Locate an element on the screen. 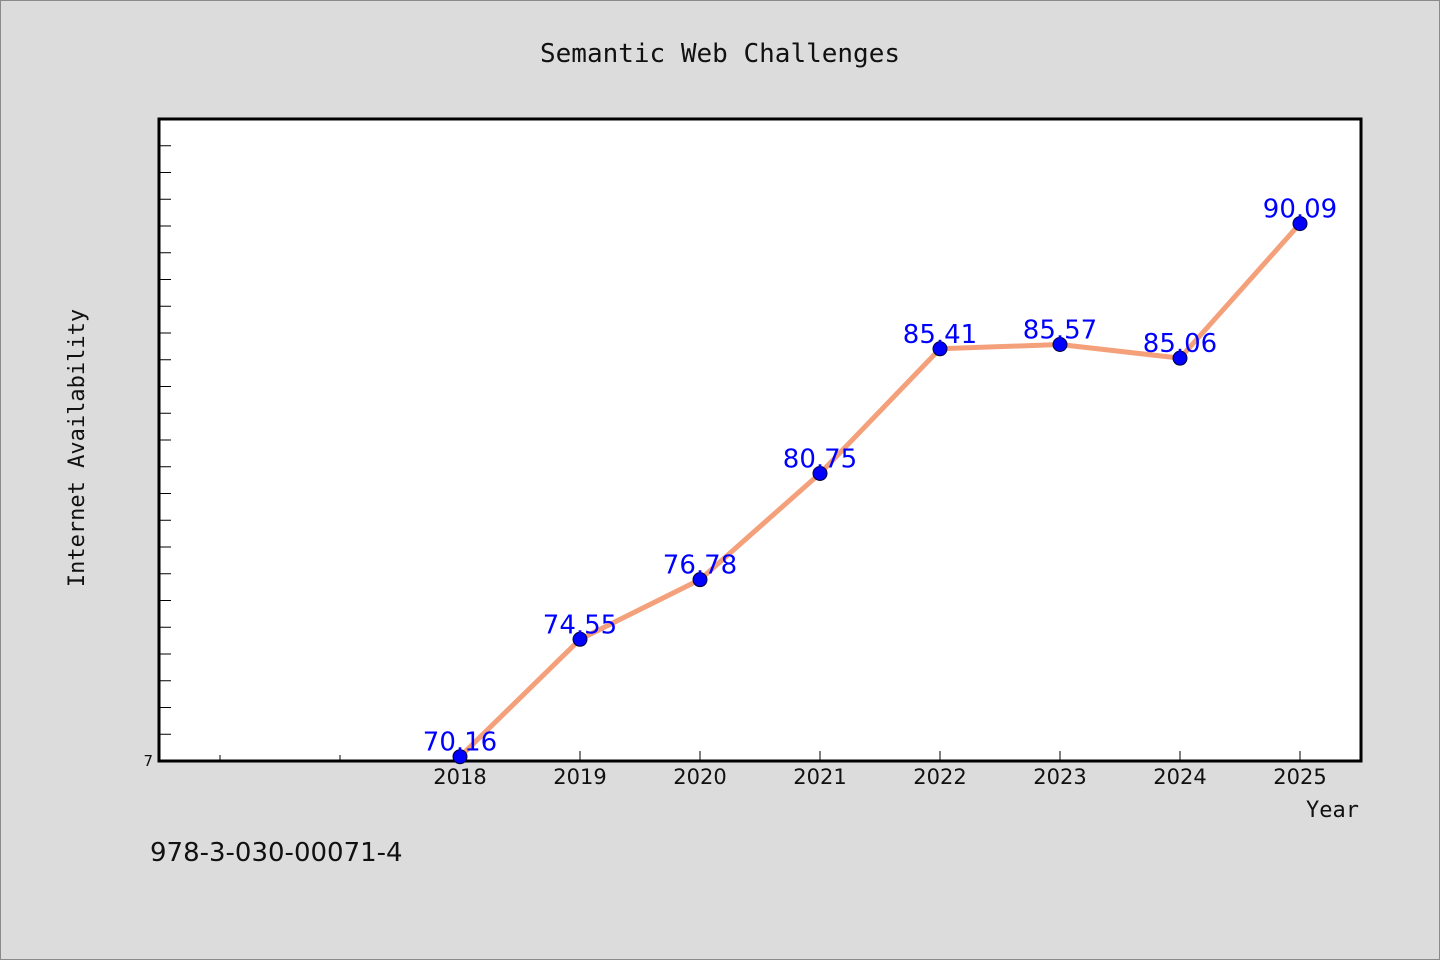 Image resolution: width=1440 pixels, height=960 pixels. data-label: 85.06 is located at coordinates (1180, 344).